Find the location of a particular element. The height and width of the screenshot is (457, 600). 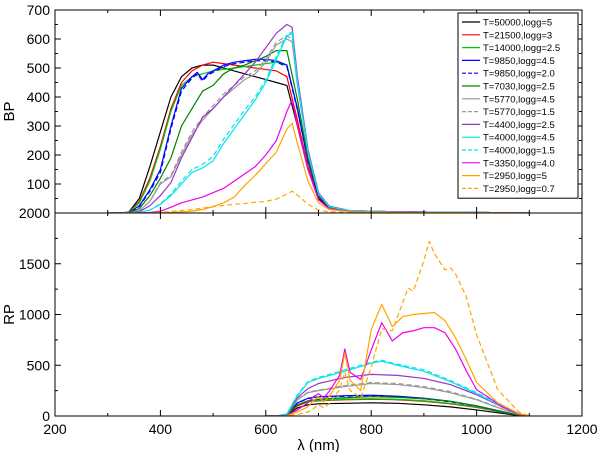

x-tick-label: 1200 is located at coordinates (581, 429).